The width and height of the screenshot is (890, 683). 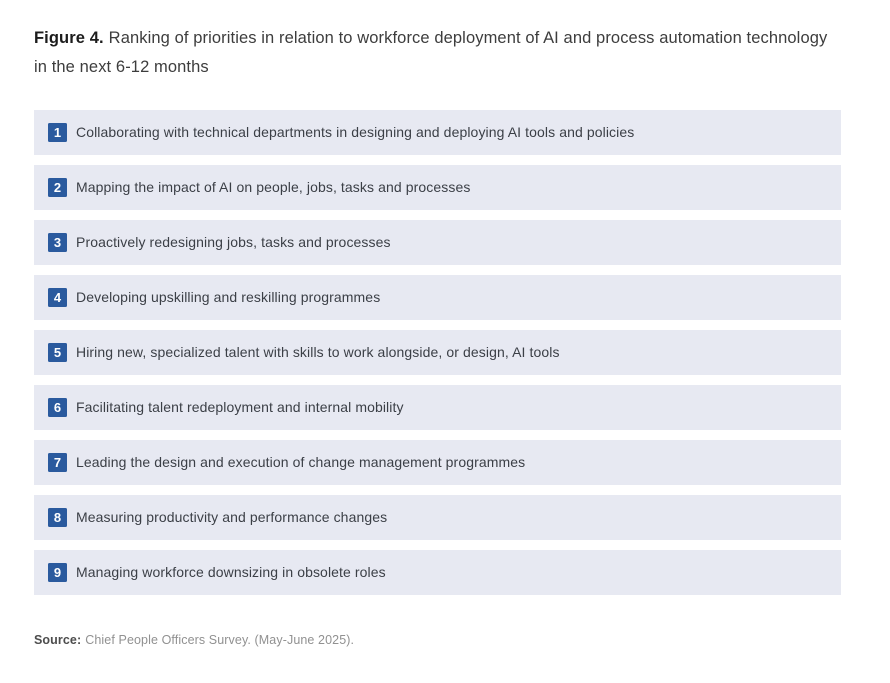 What do you see at coordinates (57, 352) in the screenshot?
I see `rank-number-badge: 5` at bounding box center [57, 352].